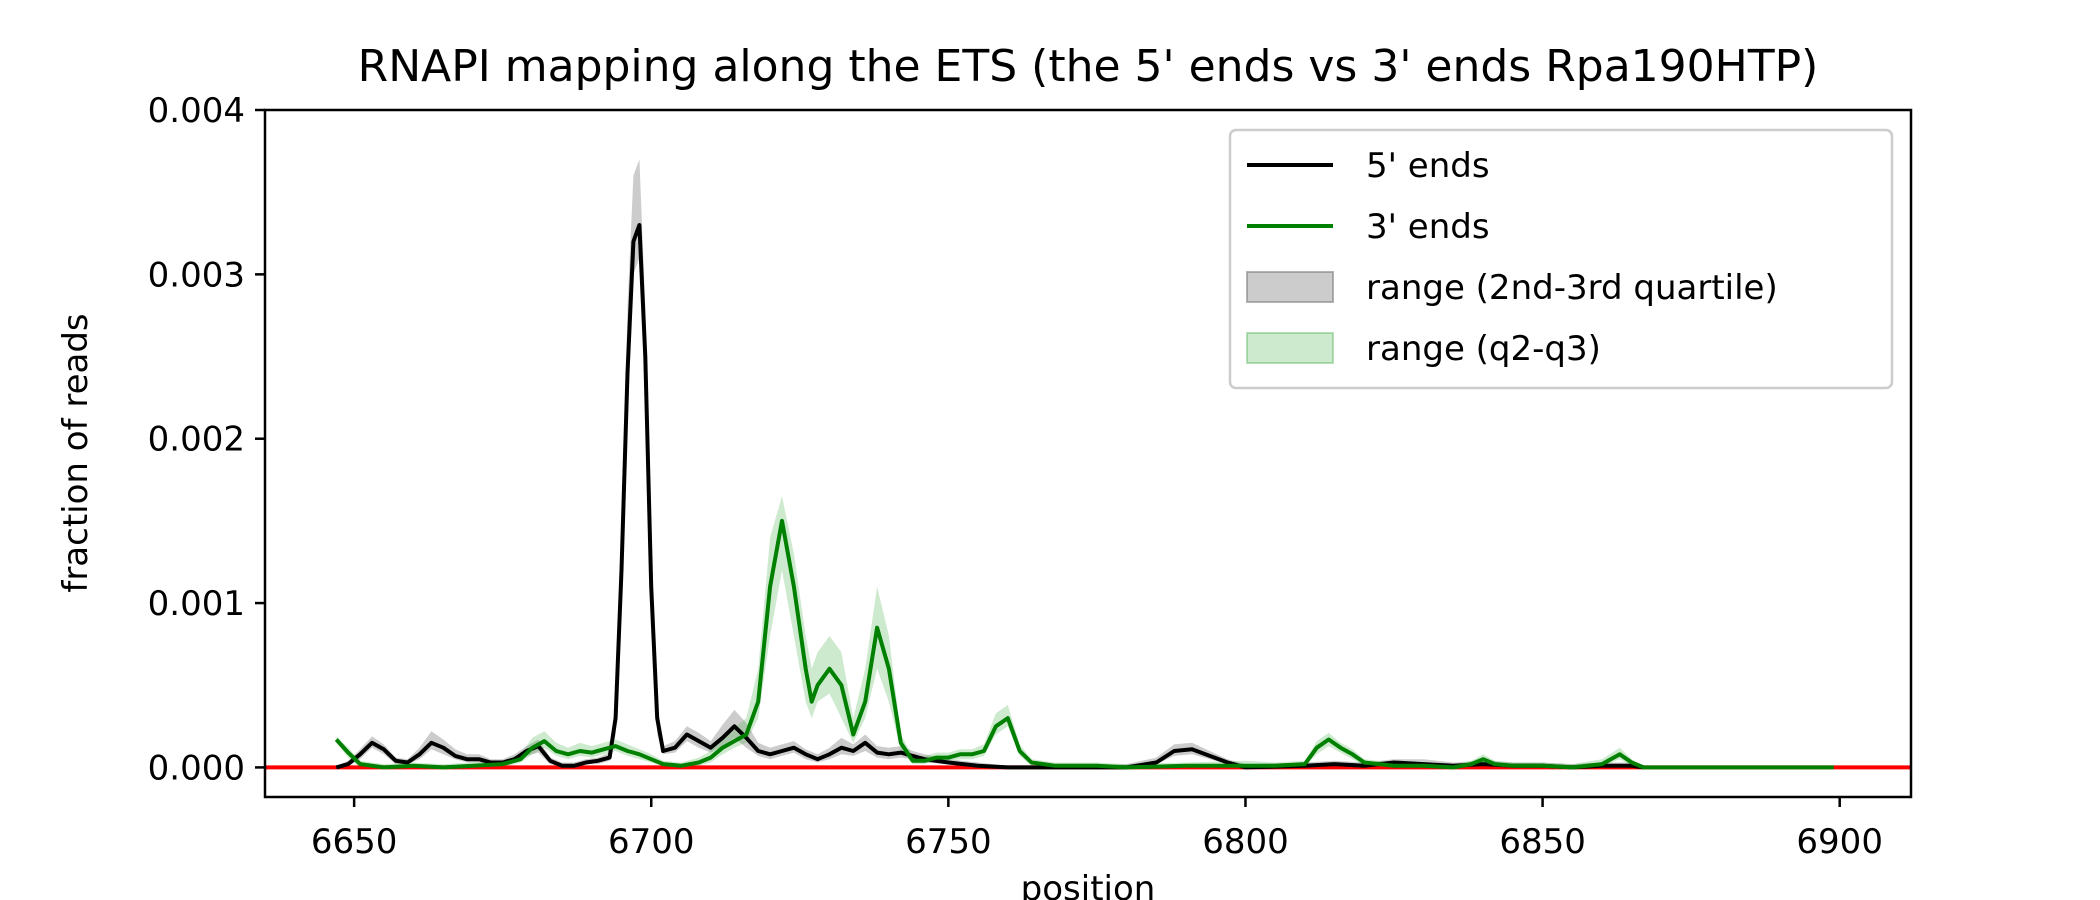 This screenshot has width=2100, height=900. I want to click on legend-label-5-prime: 5' ends, so click(1428, 166).